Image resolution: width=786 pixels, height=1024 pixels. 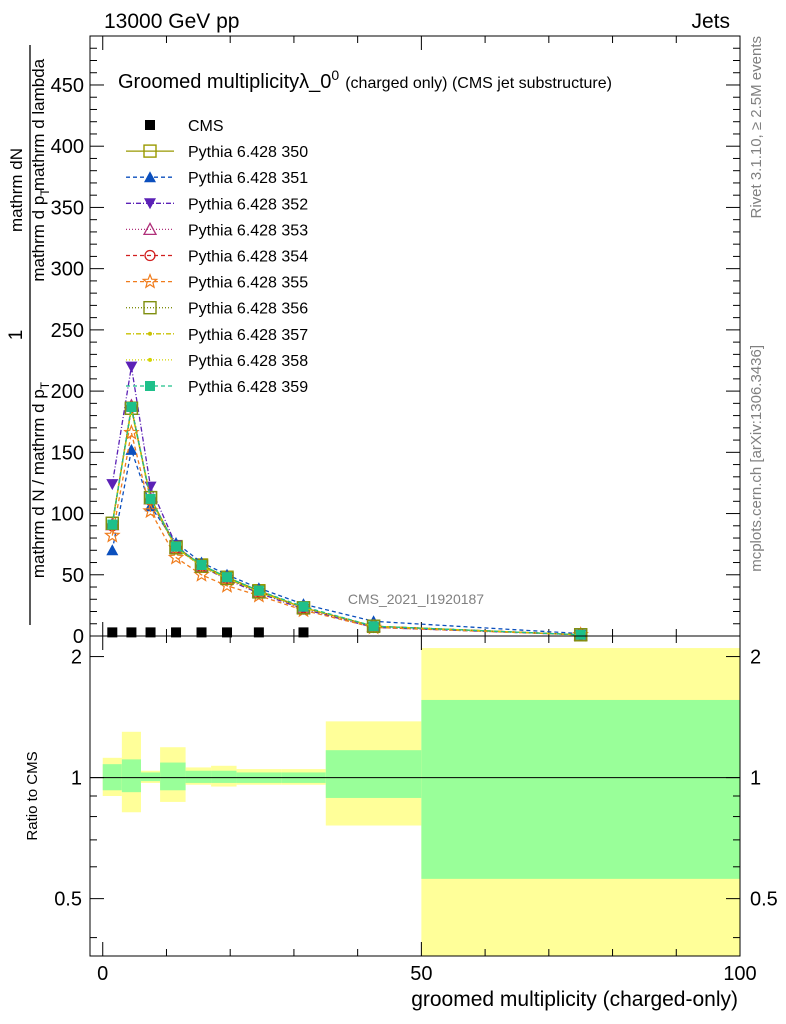 What do you see at coordinates (76, 658) in the screenshot?
I see `ratio-y-tick-label: 2` at bounding box center [76, 658].